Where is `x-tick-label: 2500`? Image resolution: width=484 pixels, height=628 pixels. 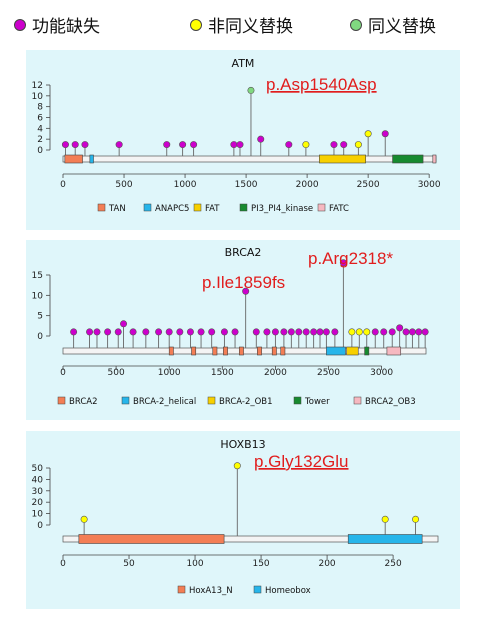
x-tick-label: 2500 is located at coordinates (328, 373).